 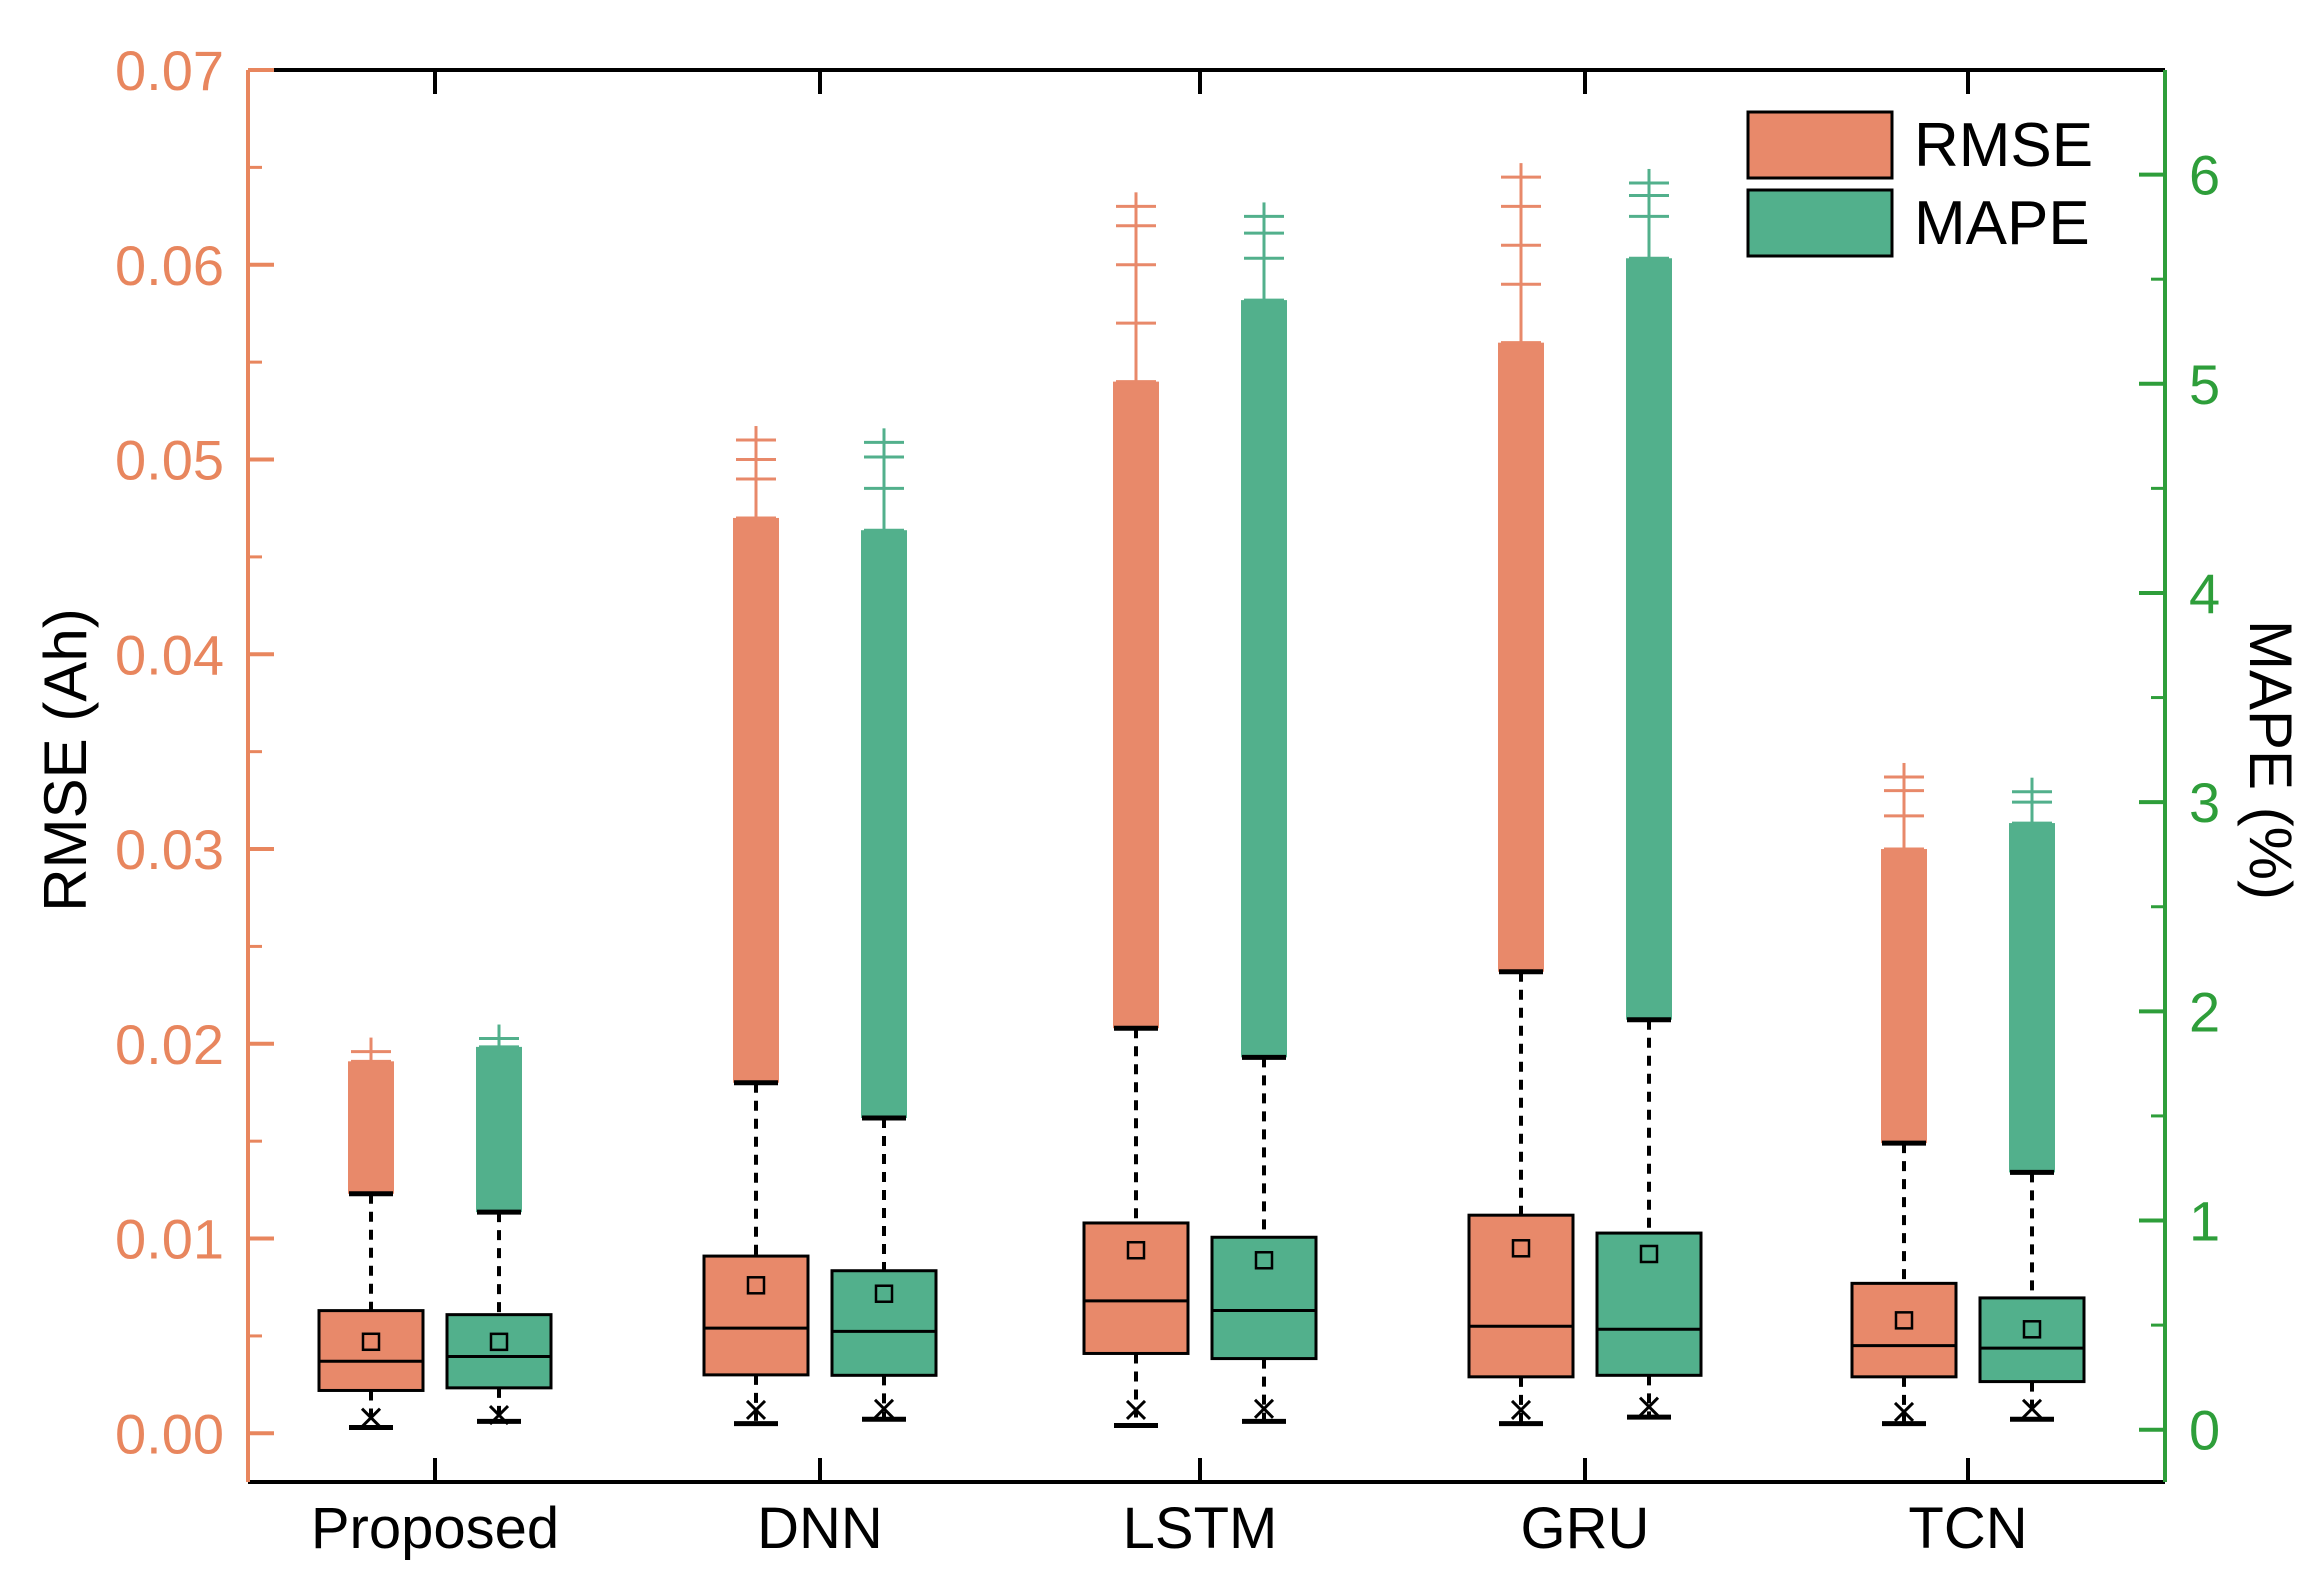 What do you see at coordinates (169, 460) in the screenshot?
I see `left-tick-label: 0.05` at bounding box center [169, 460].